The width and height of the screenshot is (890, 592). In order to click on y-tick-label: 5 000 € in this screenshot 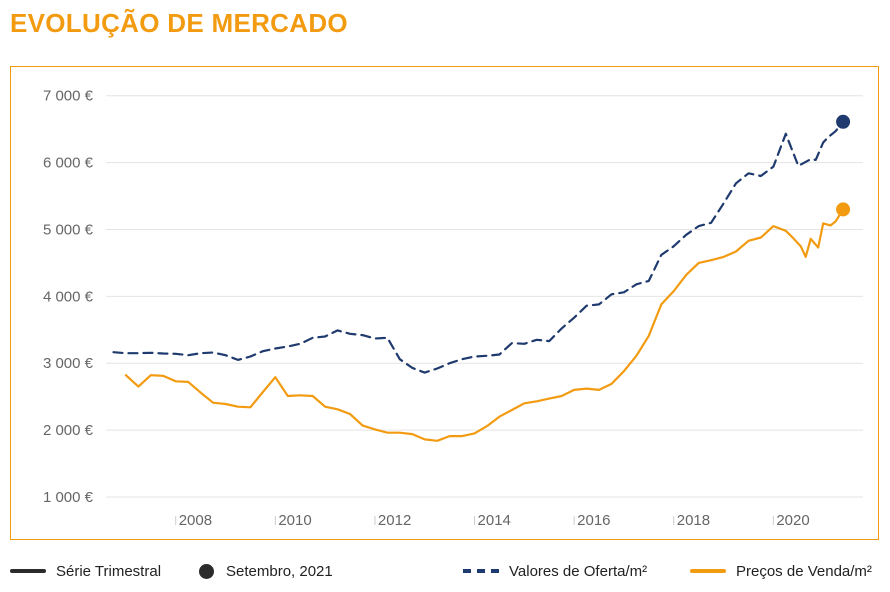, I will do `click(68, 229)`.